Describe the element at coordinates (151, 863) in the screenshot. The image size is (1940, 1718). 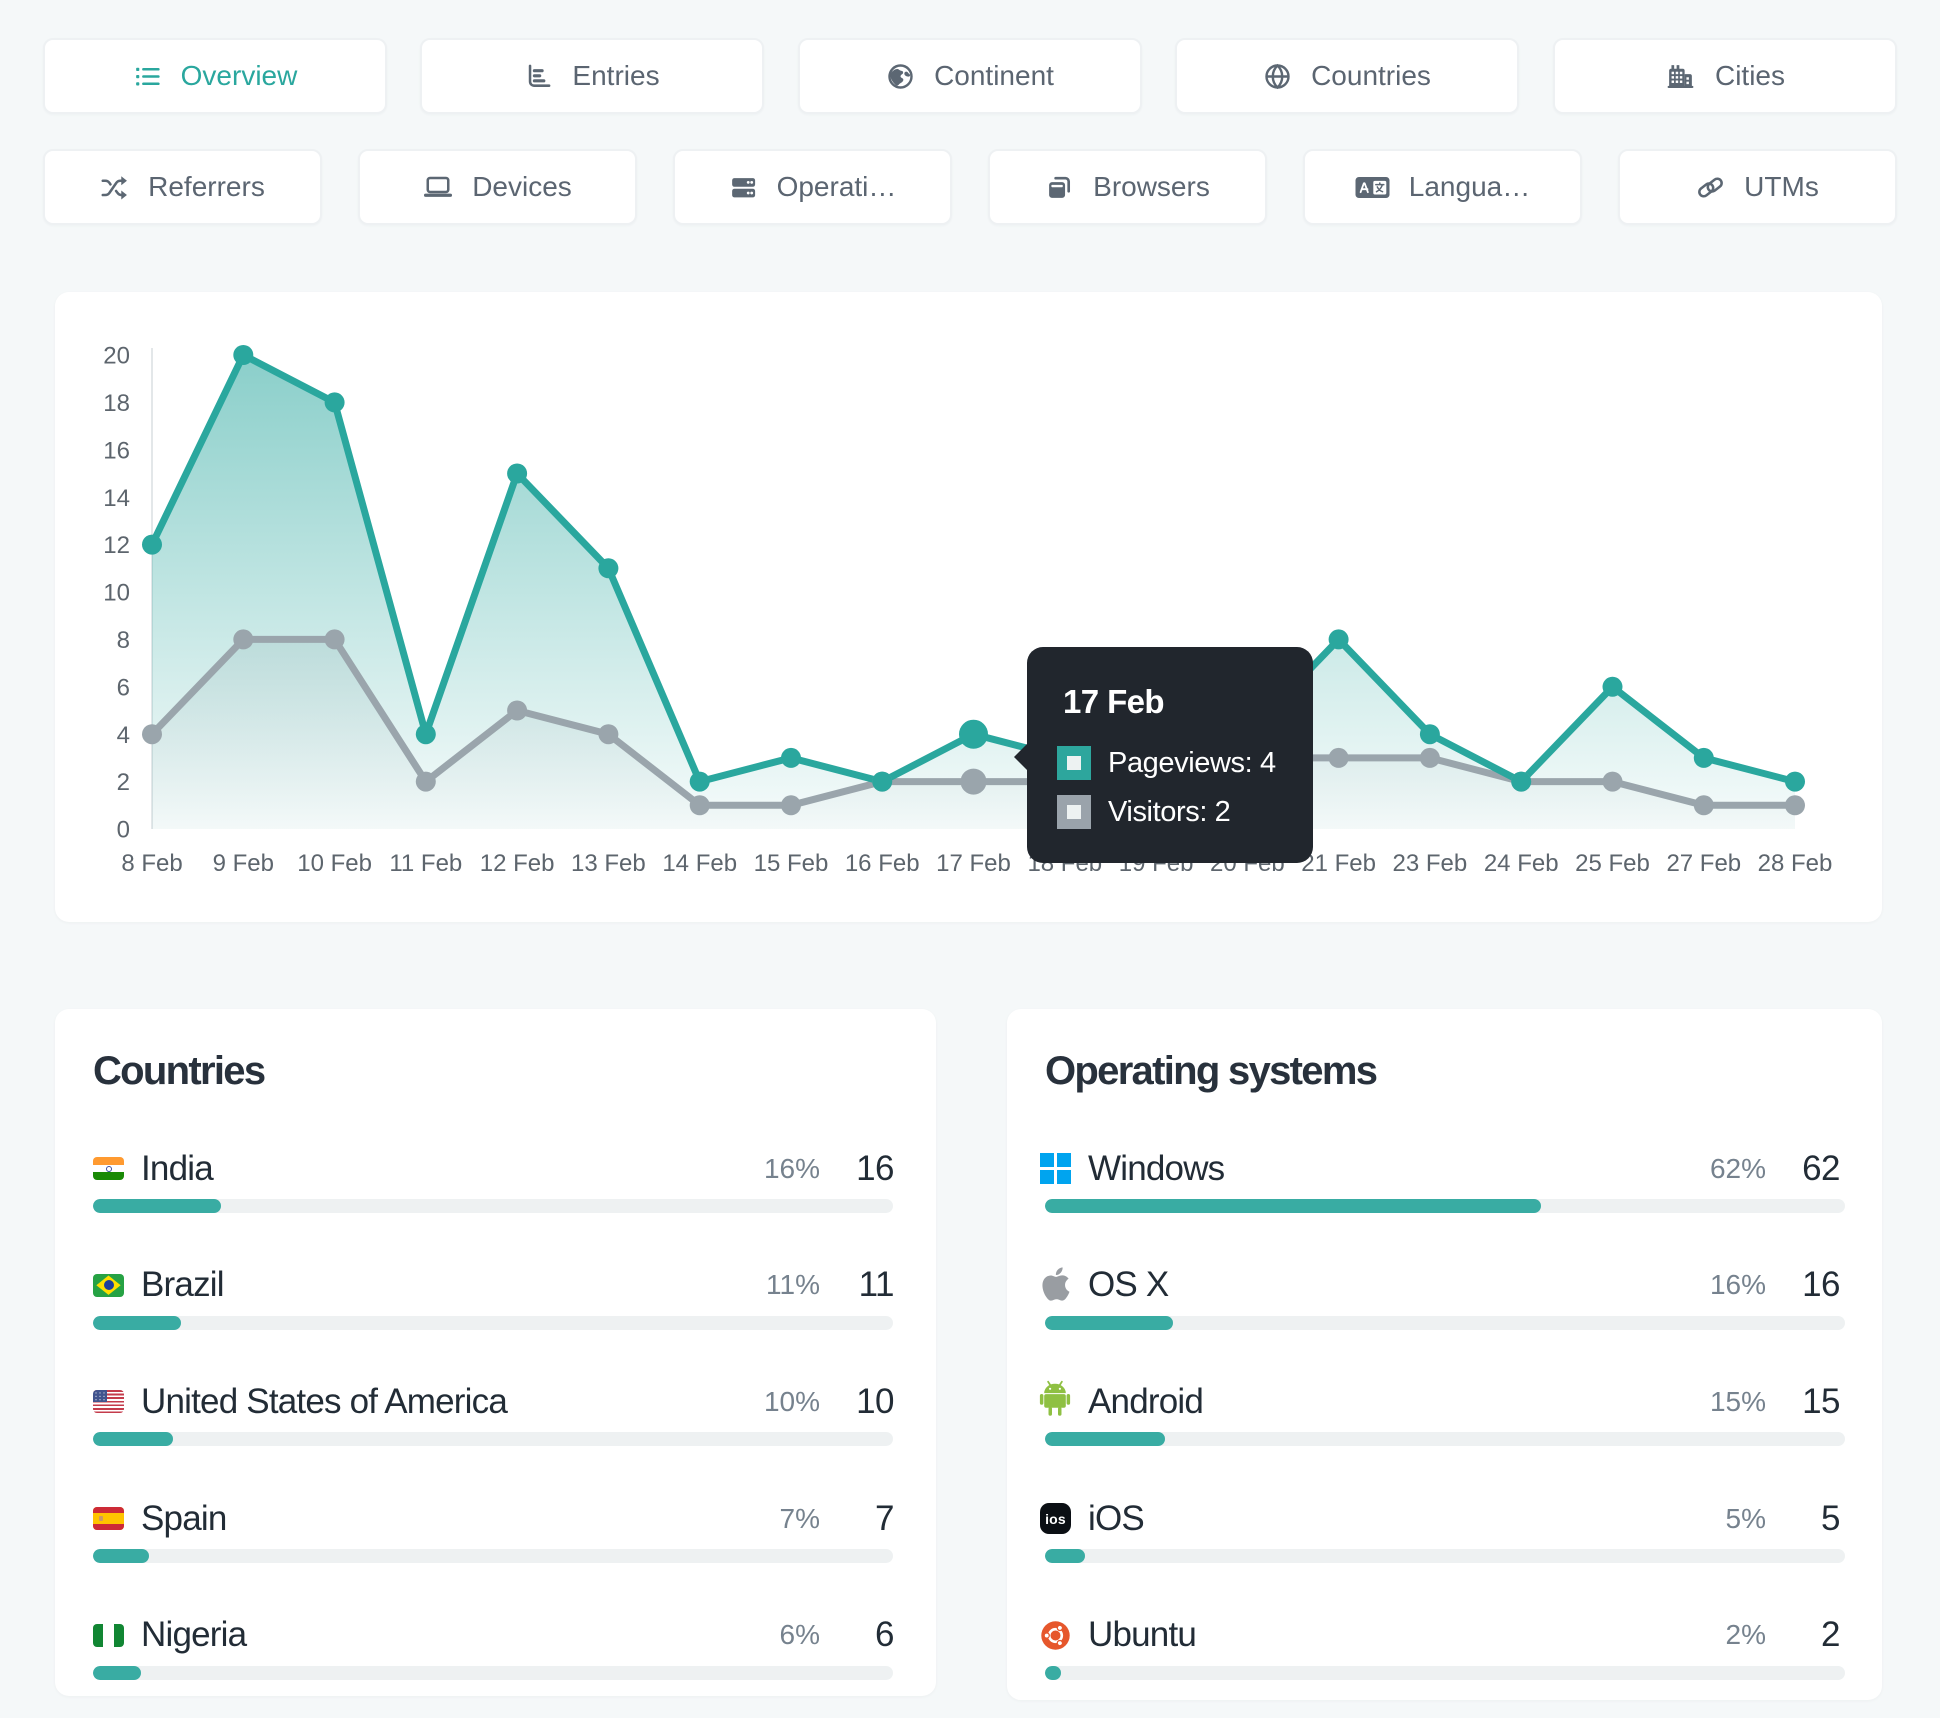
I see `svg-text: 8 Feb` at that location.